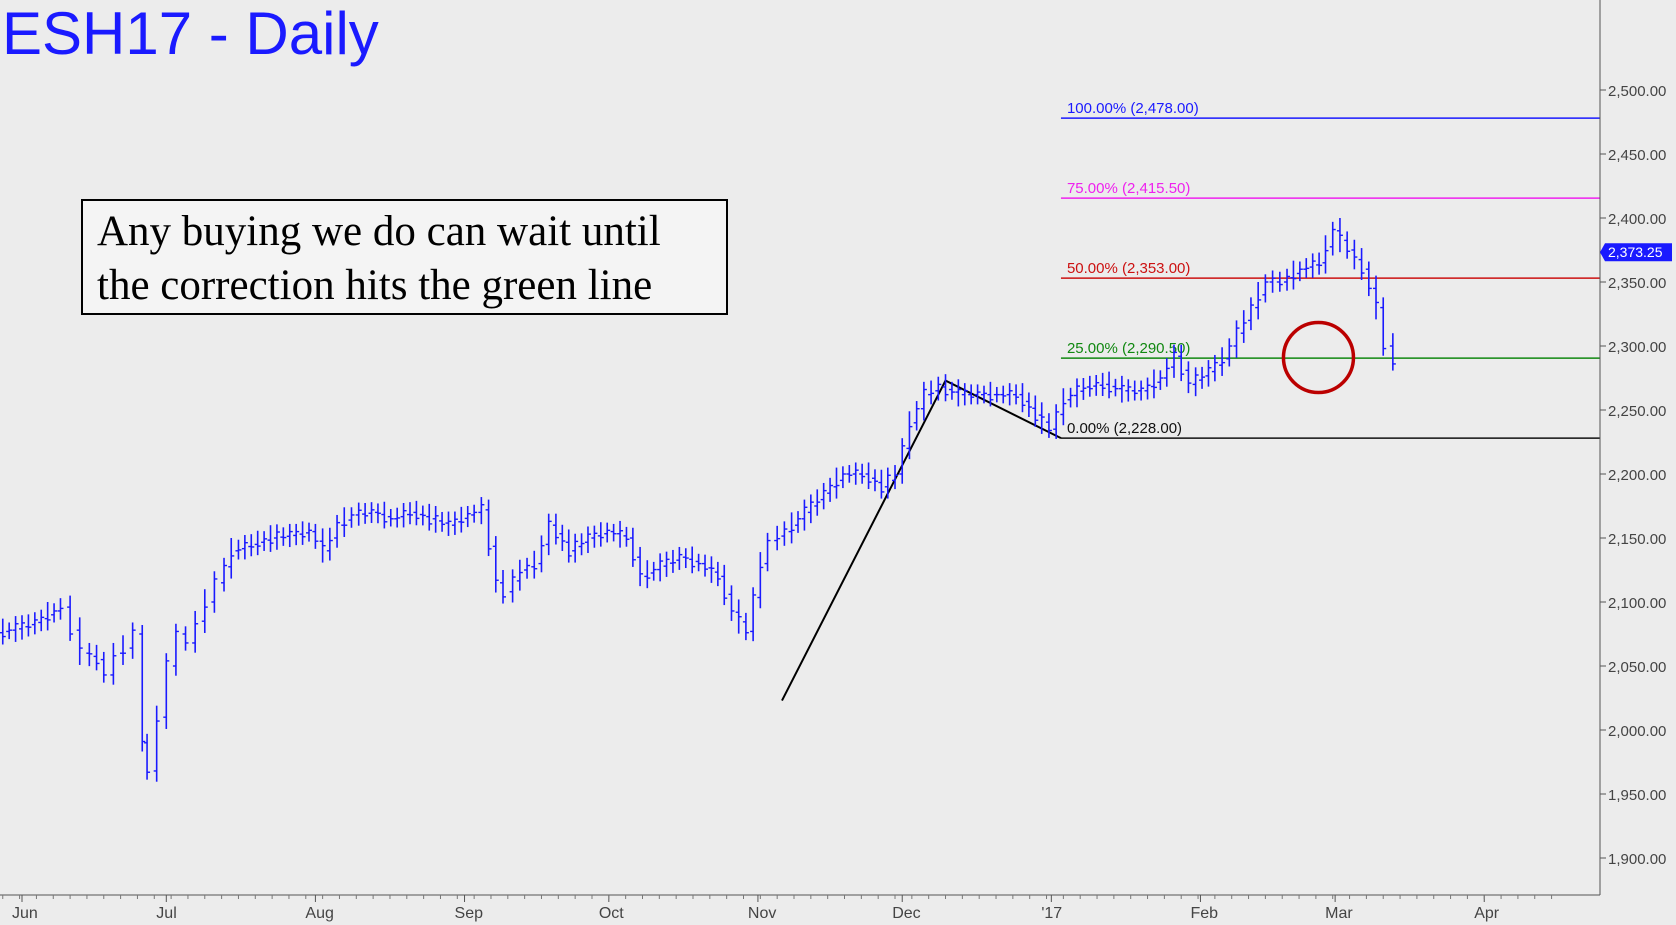 The height and width of the screenshot is (925, 1676). What do you see at coordinates (379, 231) in the screenshot?
I see `annotation-line-1: Any buying we do can wait until` at bounding box center [379, 231].